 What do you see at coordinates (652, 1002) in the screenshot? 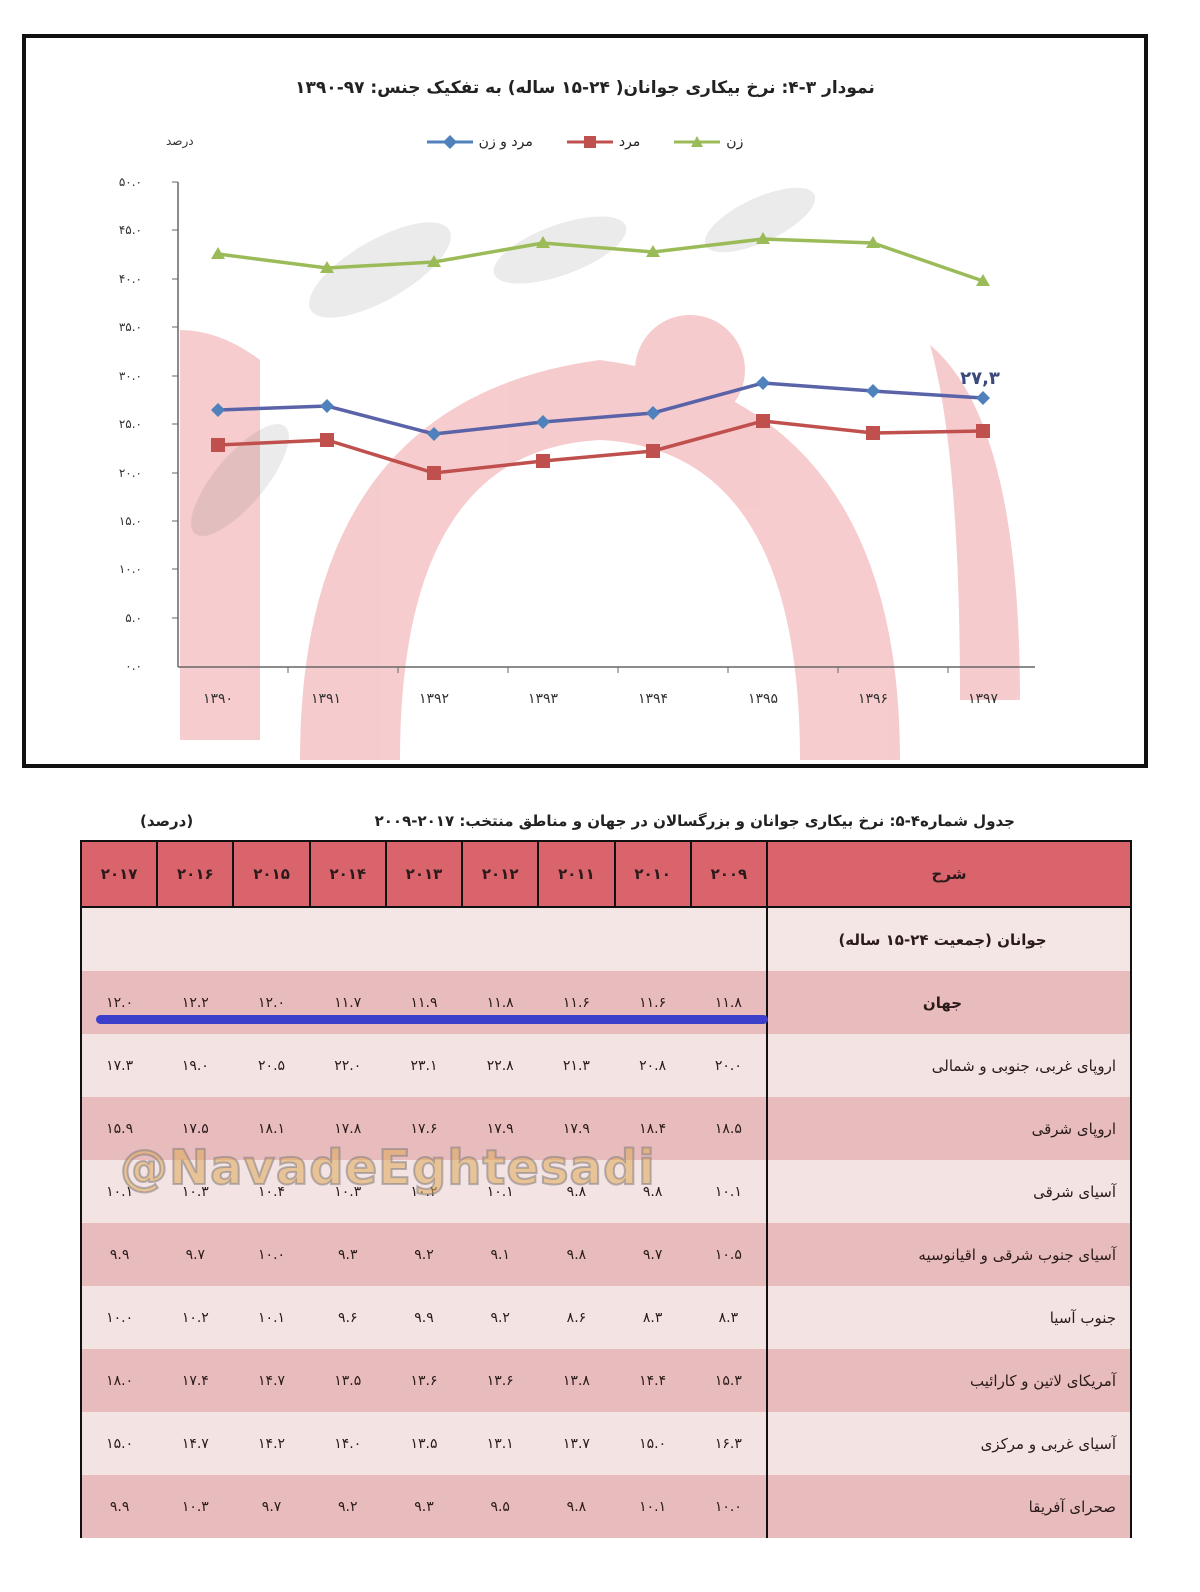
I see `table-cell: ۱۱.۶` at bounding box center [652, 1002].